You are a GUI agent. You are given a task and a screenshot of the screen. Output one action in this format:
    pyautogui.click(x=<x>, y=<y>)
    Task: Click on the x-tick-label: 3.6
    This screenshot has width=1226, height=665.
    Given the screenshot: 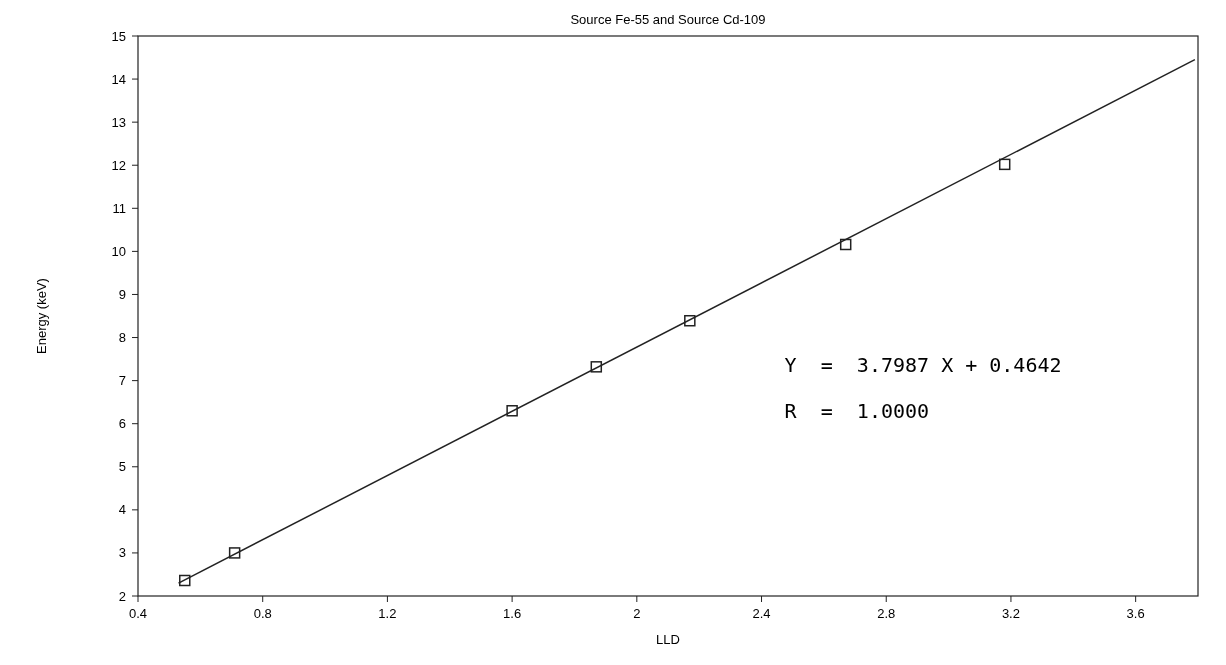 What is the action you would take?
    pyautogui.click(x=1135, y=613)
    